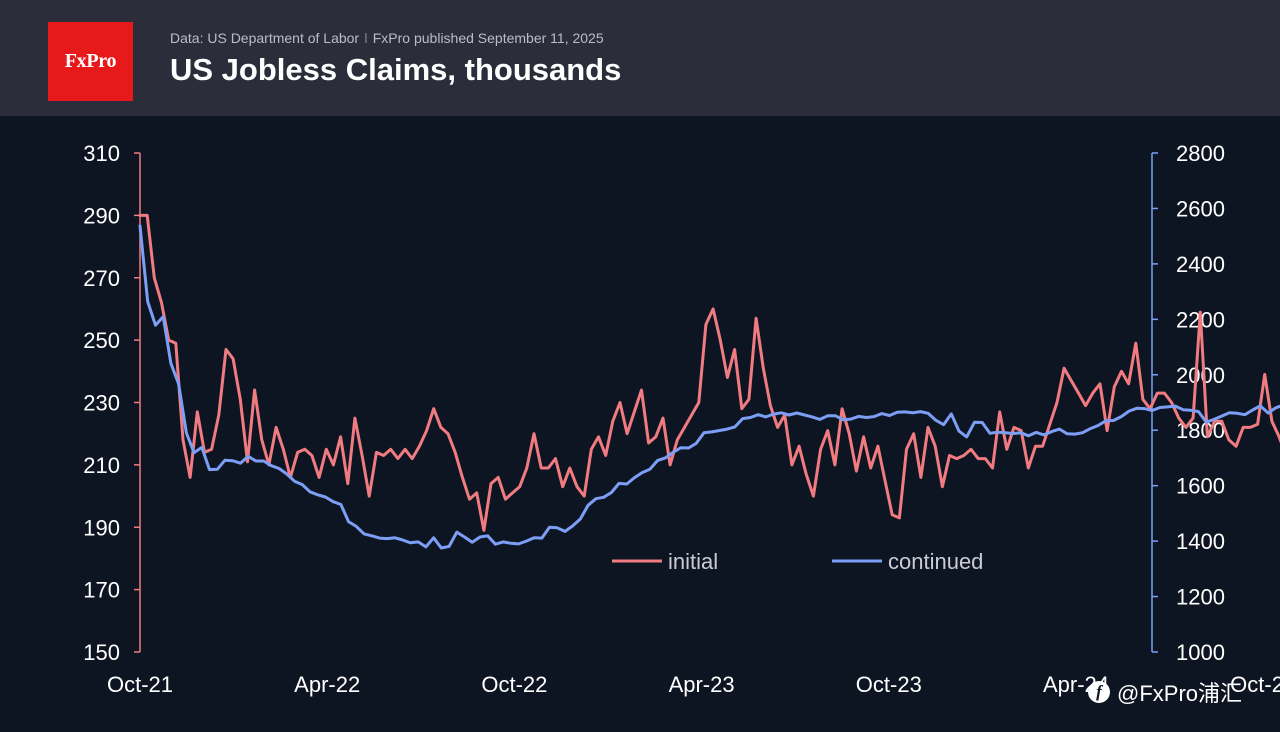 The height and width of the screenshot is (732, 1280). I want to click on x-tick-label: Oct-21, so click(140, 684).